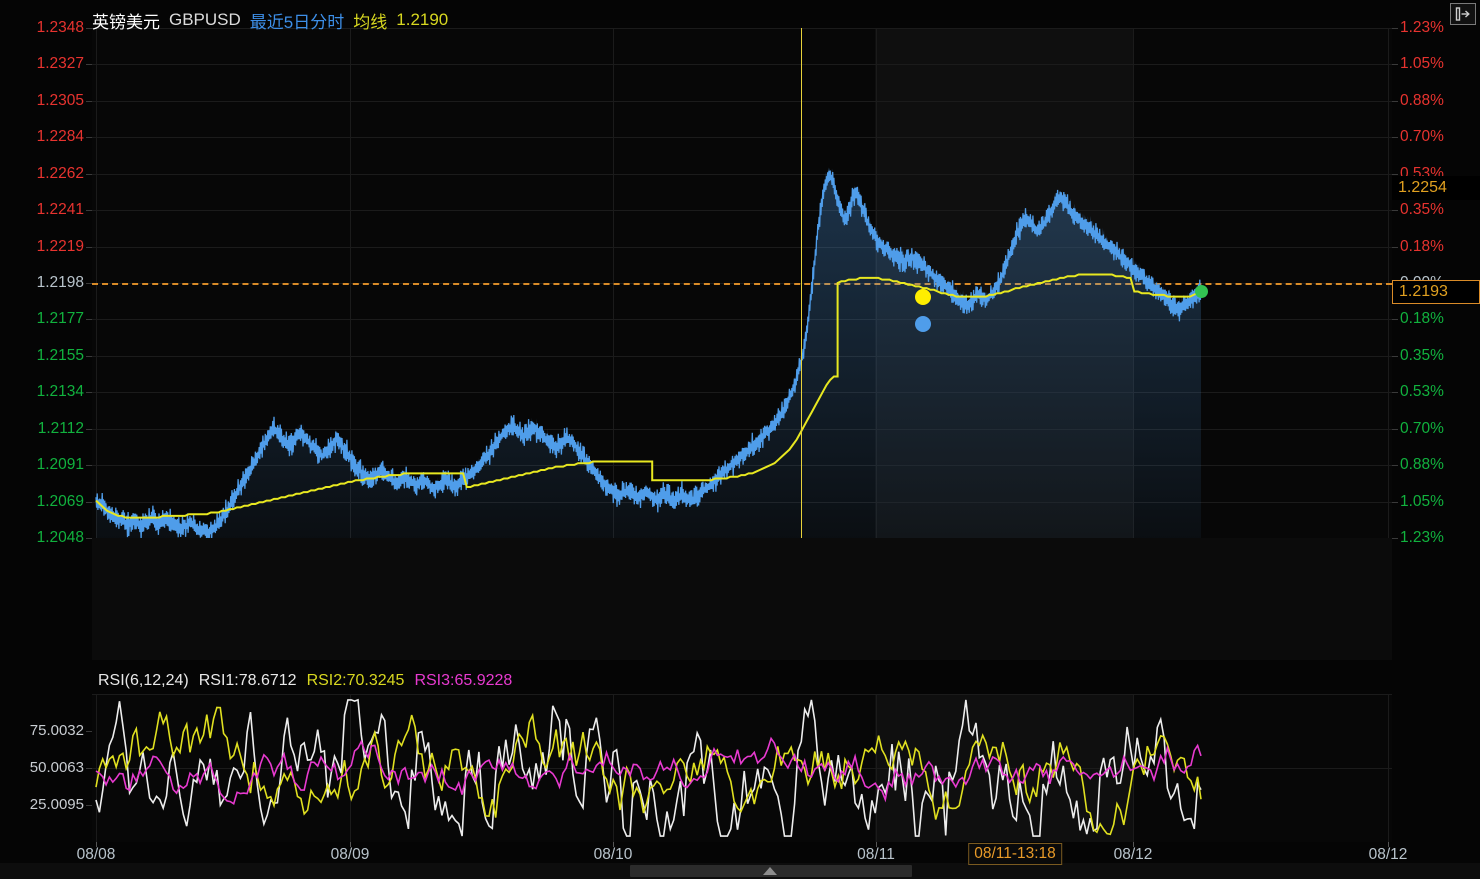 Image resolution: width=1480 pixels, height=879 pixels. I want to click on price-axis-tick: 1.2069, so click(60, 501).